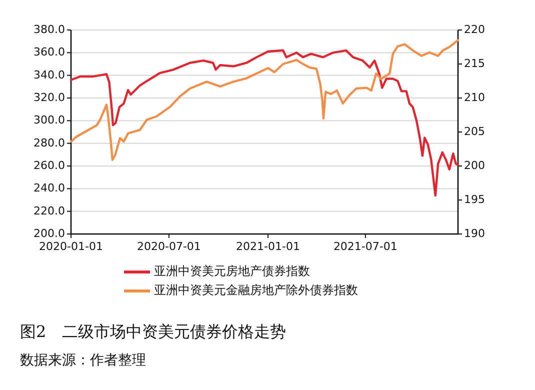 The width and height of the screenshot is (535, 390). Describe the element at coordinates (256, 290) in the screenshot. I see `legend-label: 亚洲中资美元金融房地产除外债券指数` at that location.